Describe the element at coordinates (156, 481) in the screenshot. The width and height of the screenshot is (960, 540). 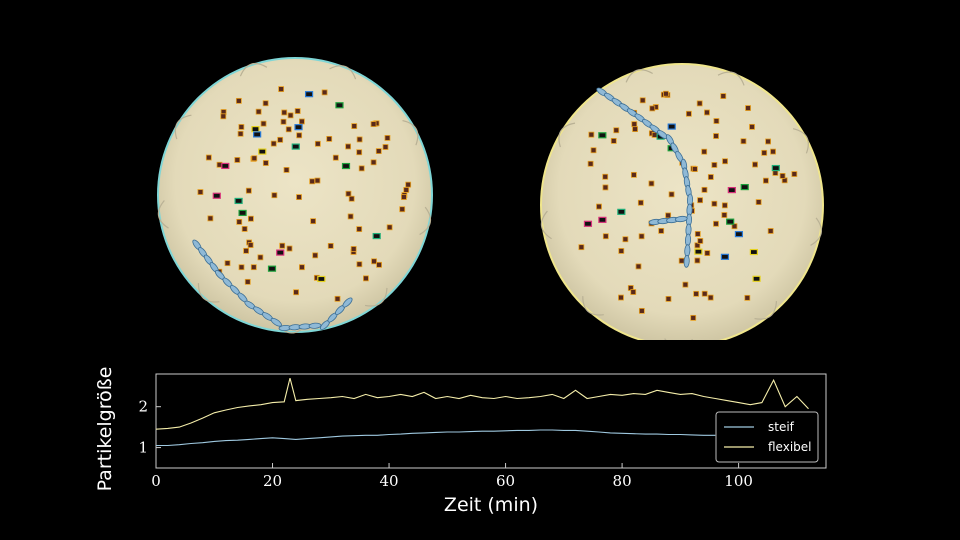
I see `x-tick-label: 0` at that location.